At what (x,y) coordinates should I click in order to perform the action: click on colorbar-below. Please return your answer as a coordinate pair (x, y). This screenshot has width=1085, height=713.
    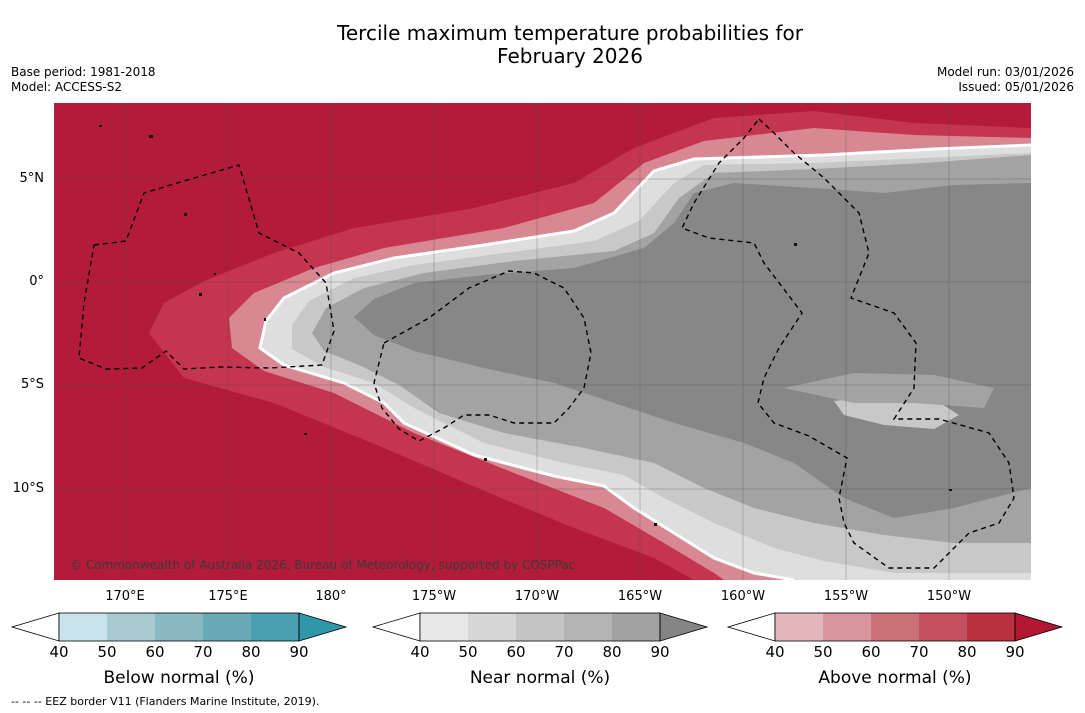
    Looking at the image, I should click on (179, 627).